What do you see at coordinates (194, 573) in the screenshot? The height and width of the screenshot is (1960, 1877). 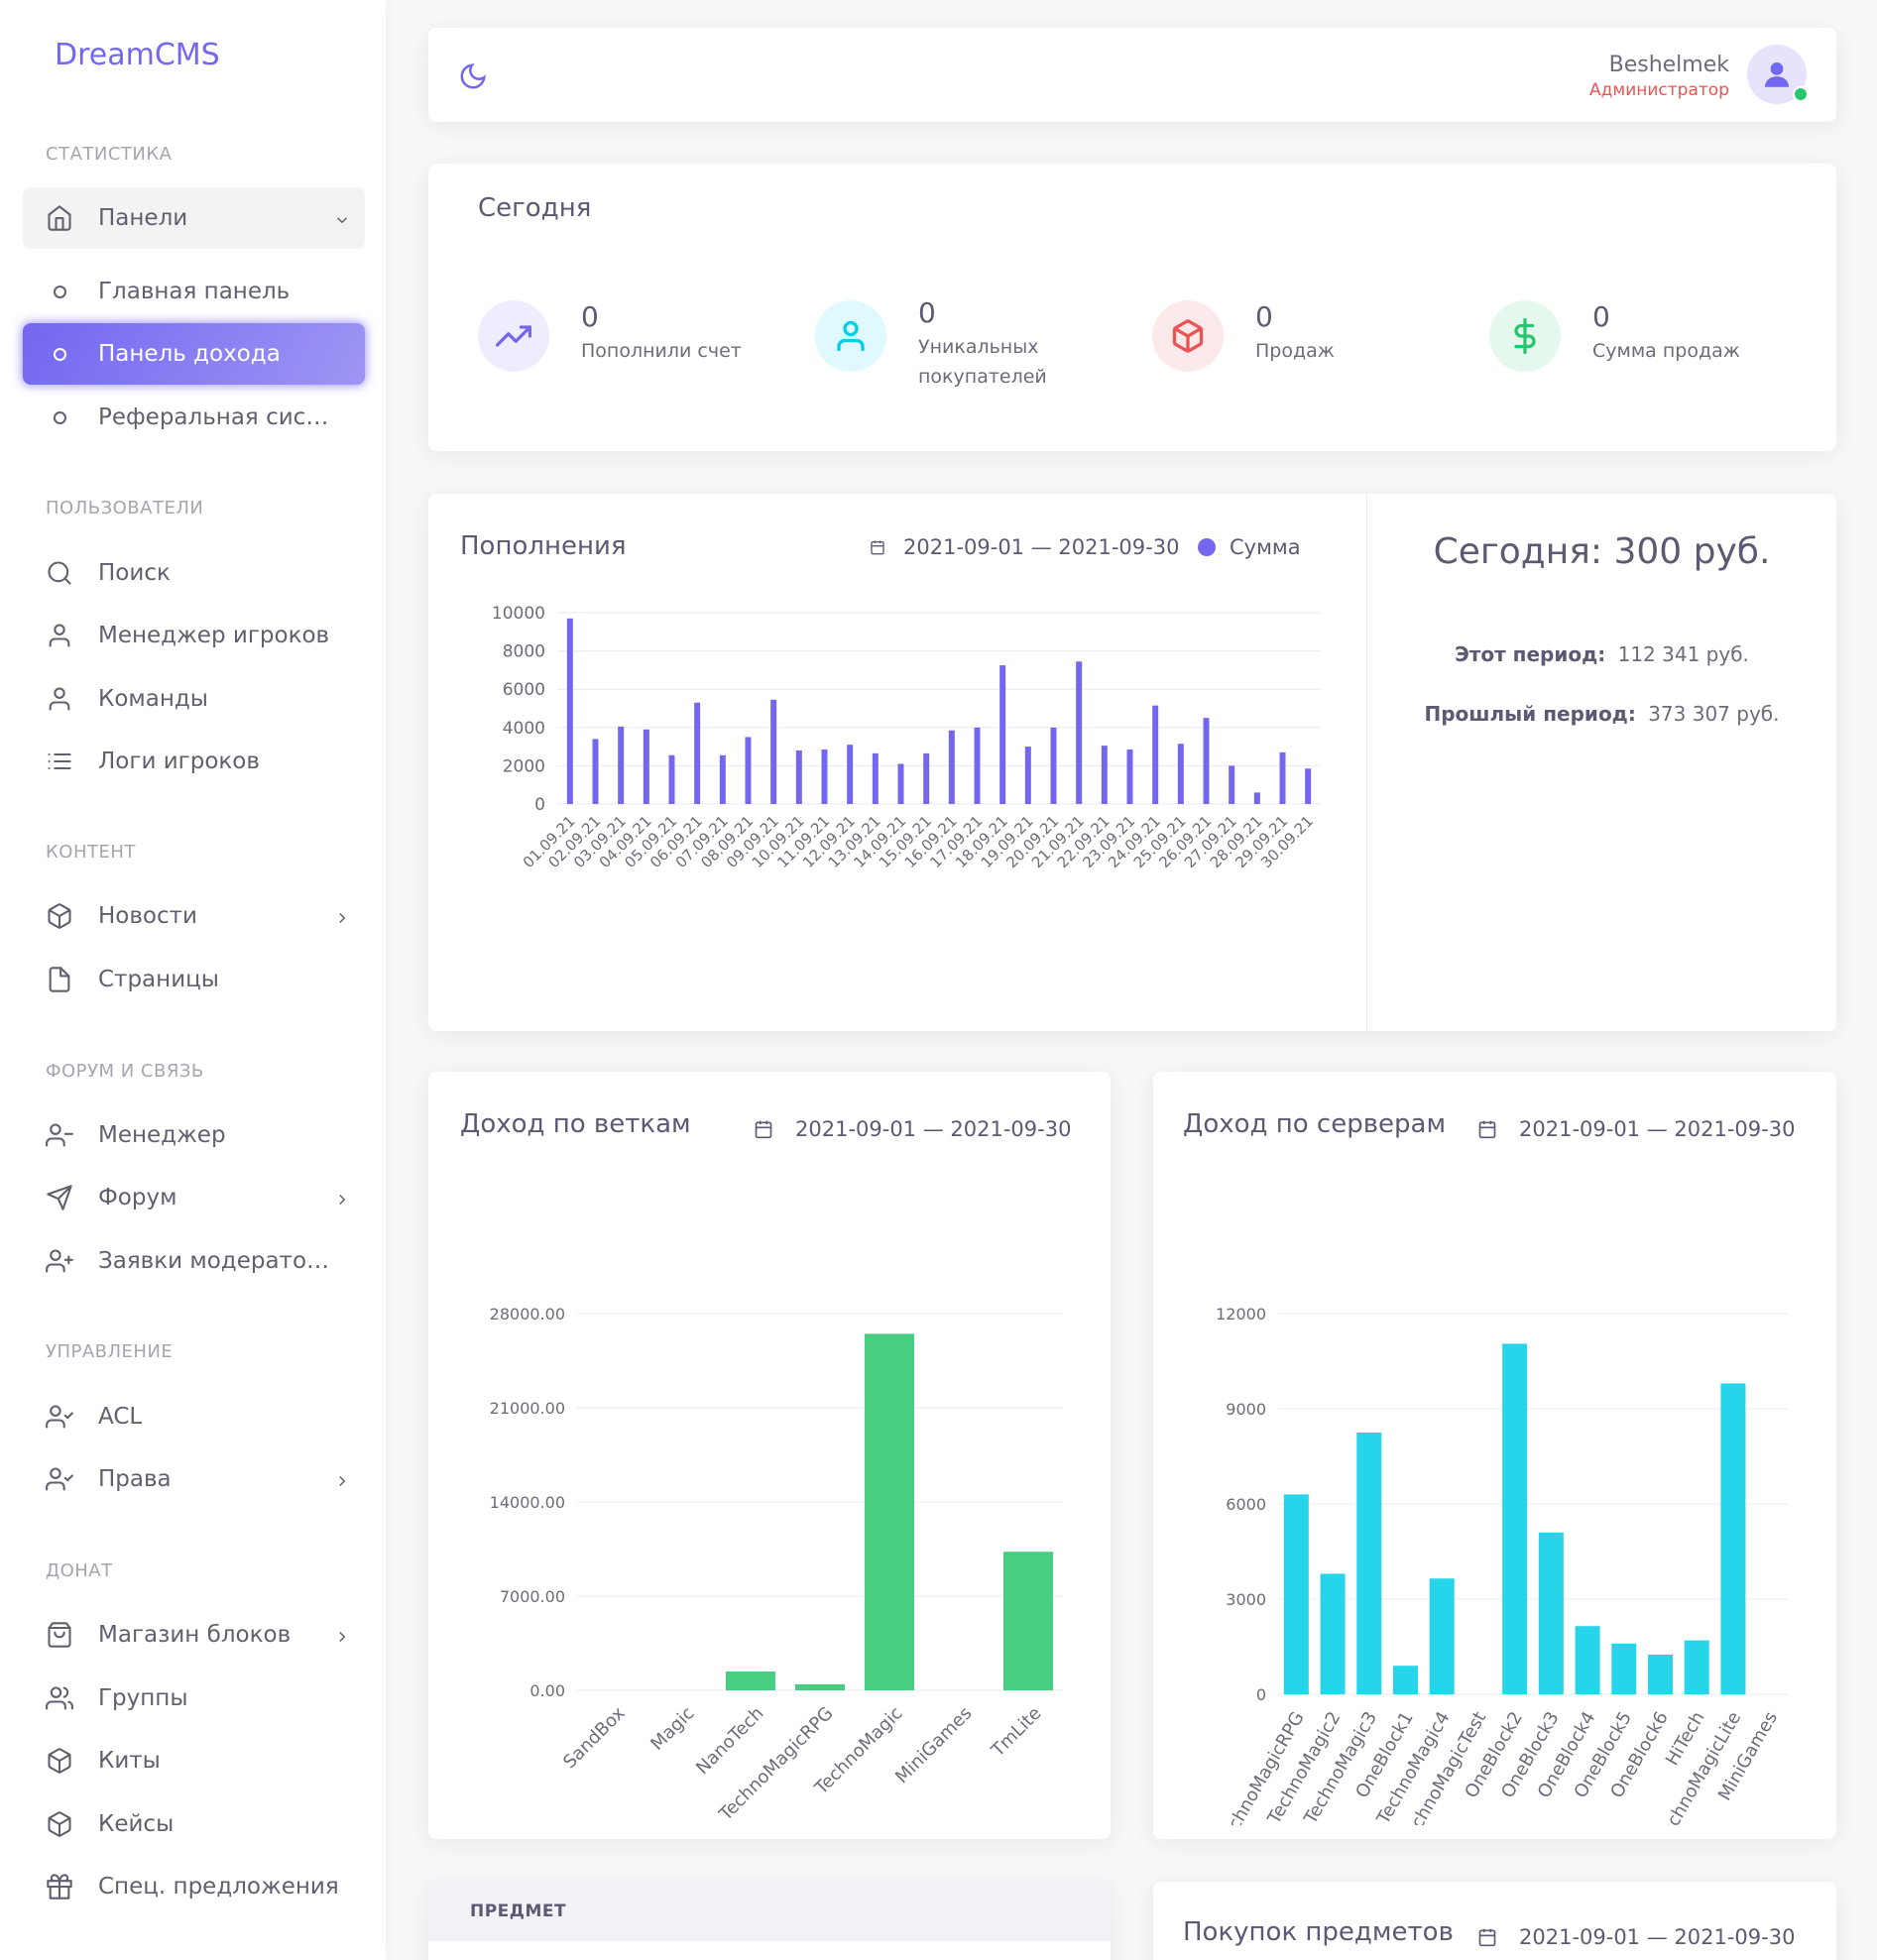 I see `sidebar-item-search: Поиск` at bounding box center [194, 573].